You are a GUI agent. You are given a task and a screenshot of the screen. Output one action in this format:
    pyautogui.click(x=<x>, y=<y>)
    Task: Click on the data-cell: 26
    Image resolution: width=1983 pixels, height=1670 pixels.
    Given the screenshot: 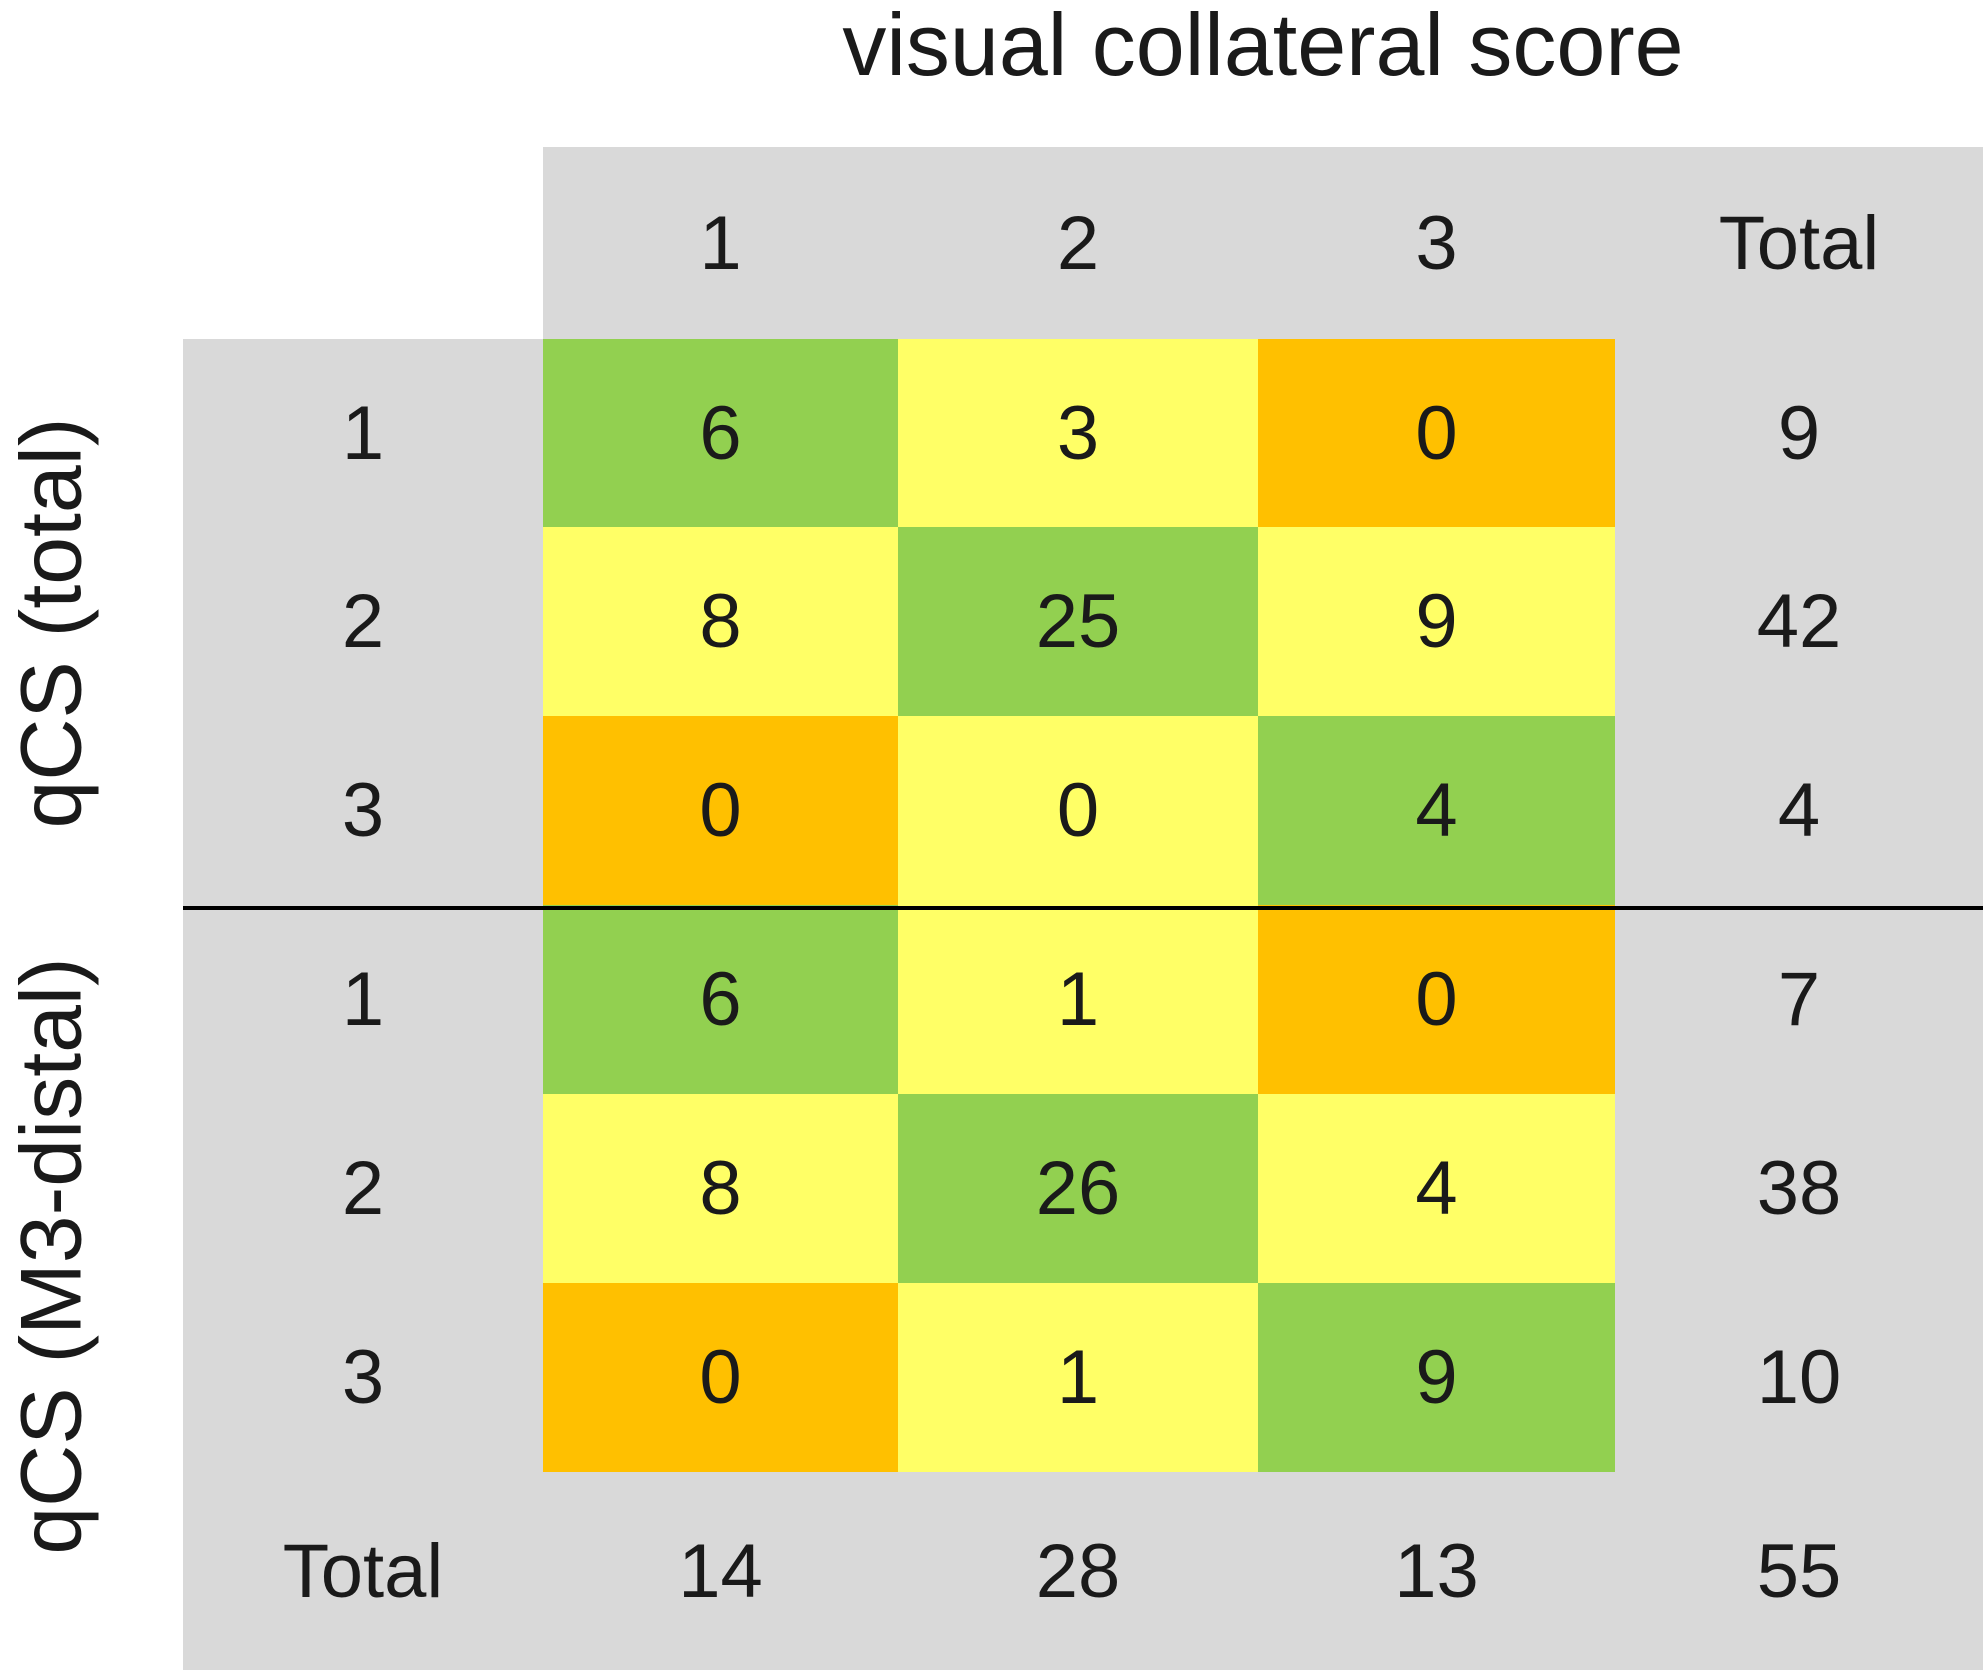 What is the action you would take?
    pyautogui.click(x=1078, y=1188)
    